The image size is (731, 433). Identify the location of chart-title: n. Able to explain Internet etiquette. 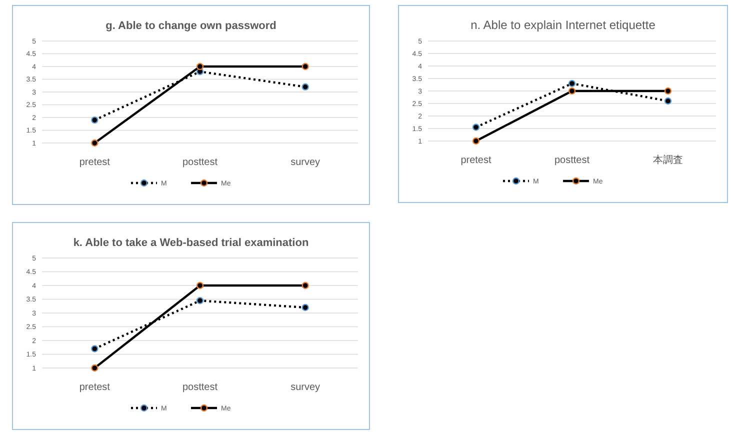
(563, 25).